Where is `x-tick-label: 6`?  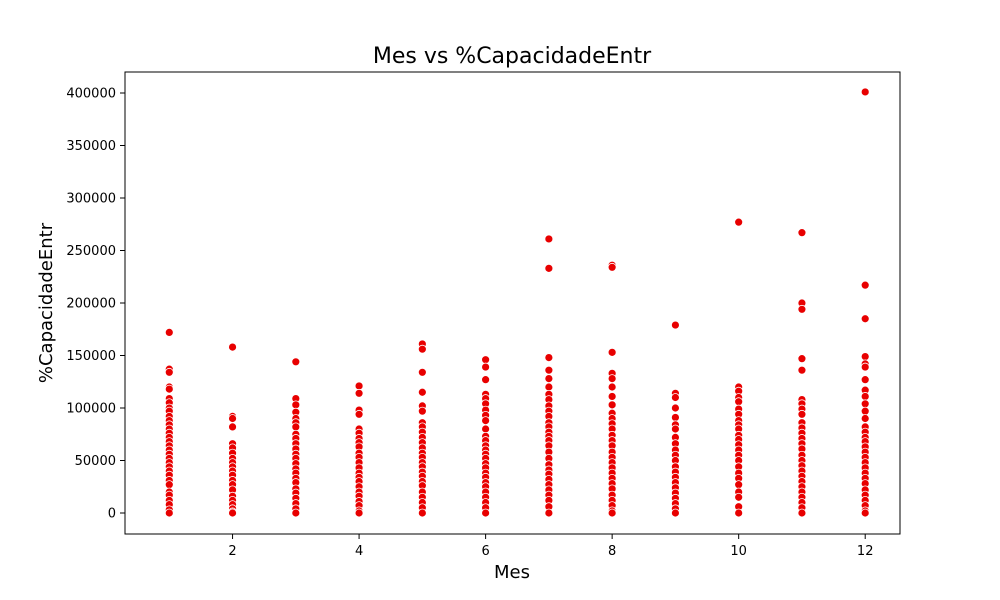
x-tick-label: 6 is located at coordinates (485, 551).